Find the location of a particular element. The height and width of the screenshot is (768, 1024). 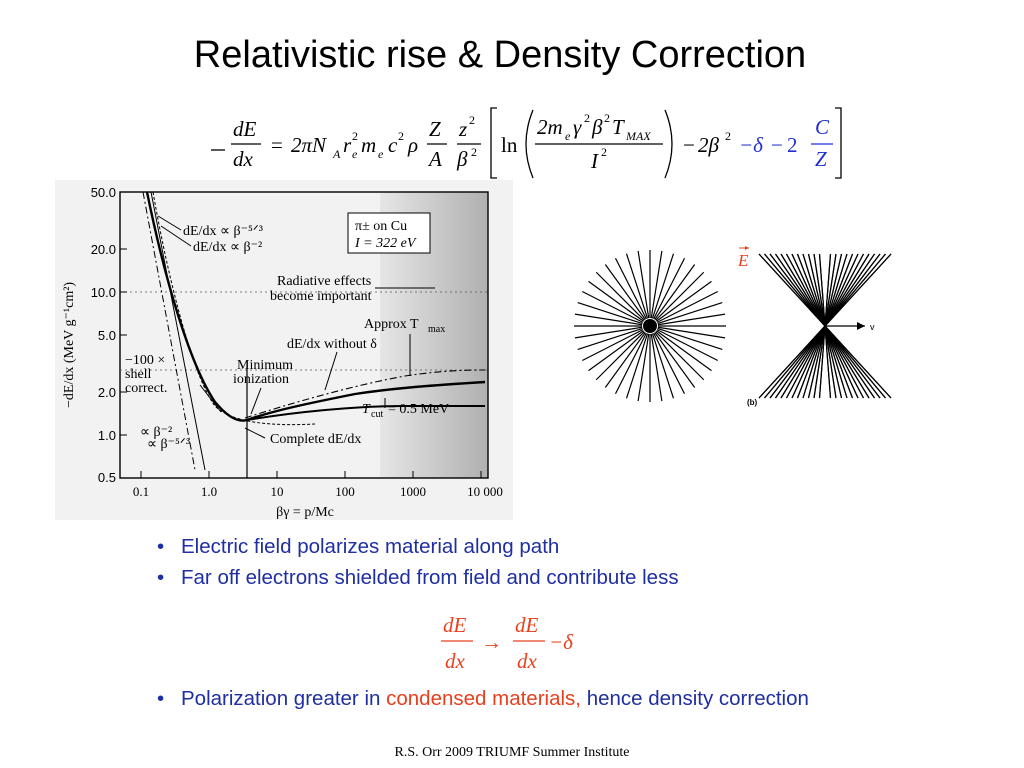

x-tick: 1000 is located at coordinates (413, 491).